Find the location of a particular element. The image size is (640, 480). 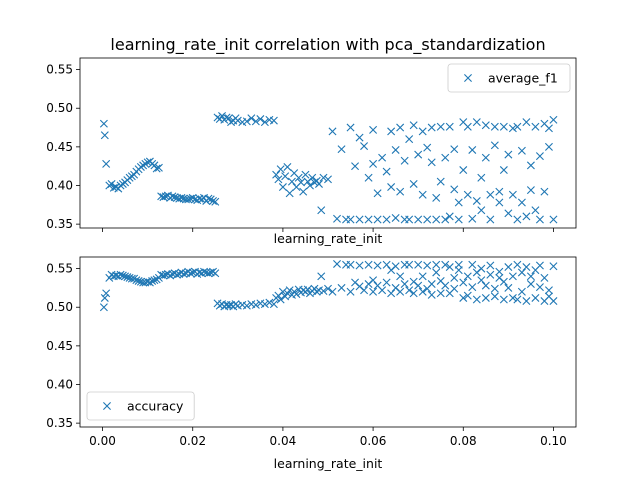

x-tick-label: 0.08 is located at coordinates (463, 441).